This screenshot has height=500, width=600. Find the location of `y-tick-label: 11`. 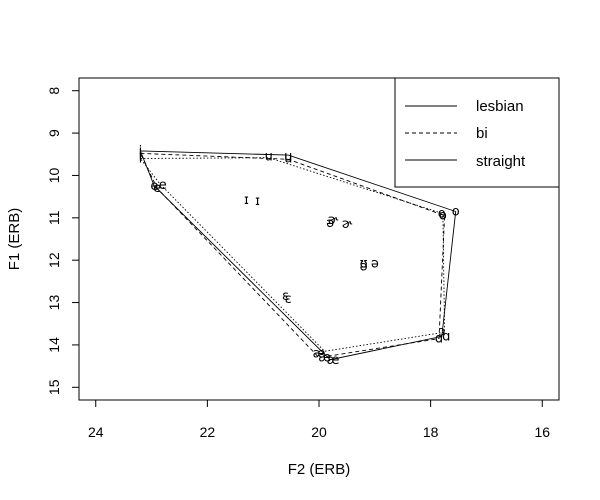

y-tick-label: 11 is located at coordinates (54, 217).